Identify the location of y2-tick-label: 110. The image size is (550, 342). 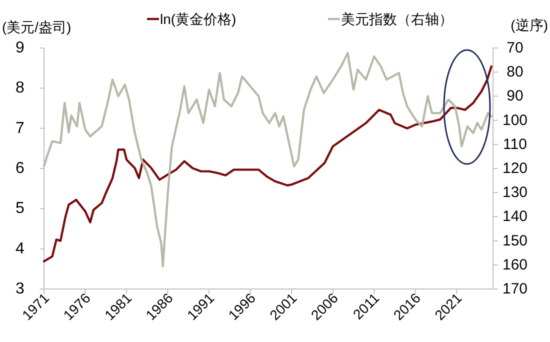
(515, 144).